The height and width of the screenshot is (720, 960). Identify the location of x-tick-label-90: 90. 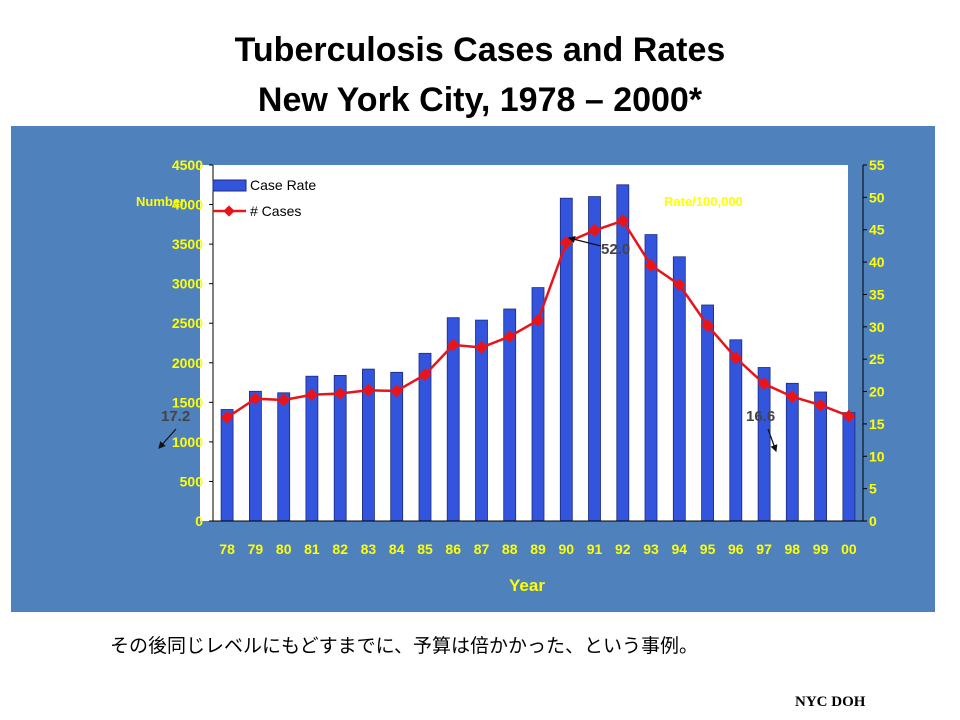
(567, 549).